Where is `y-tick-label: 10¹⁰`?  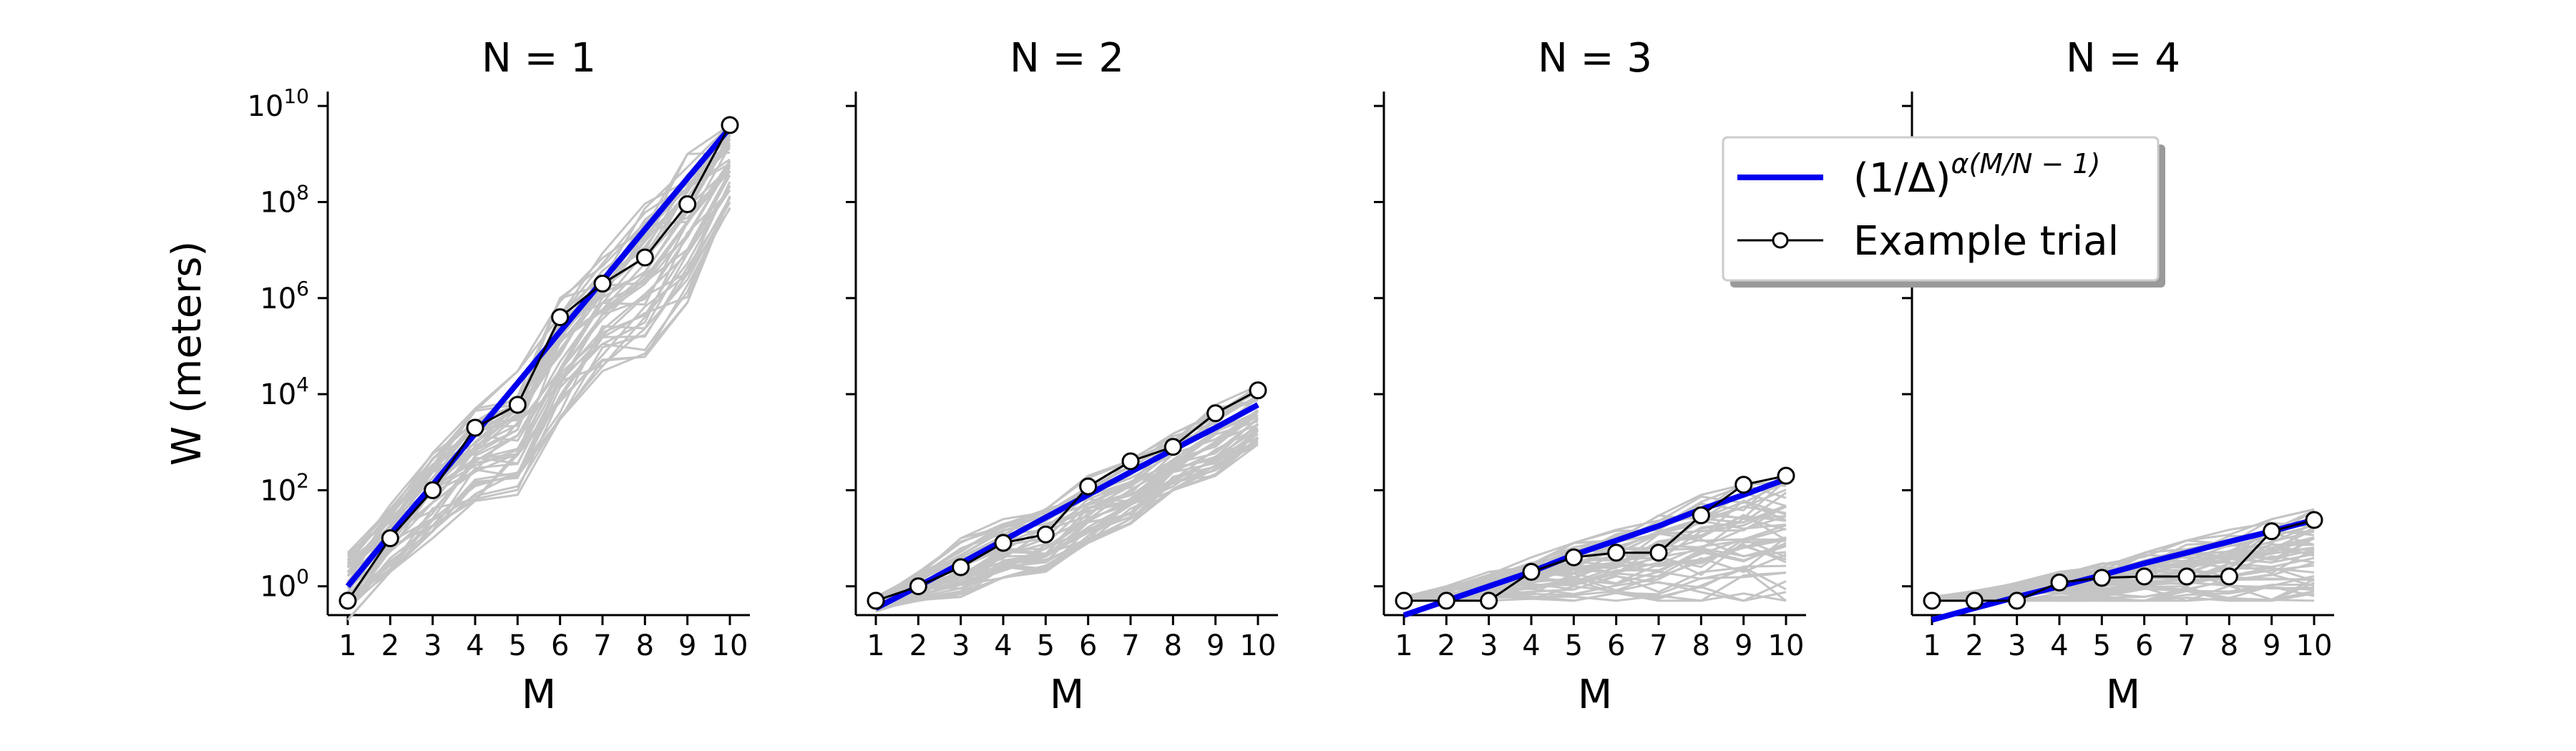 y-tick-label: 10¹⁰ is located at coordinates (278, 103).